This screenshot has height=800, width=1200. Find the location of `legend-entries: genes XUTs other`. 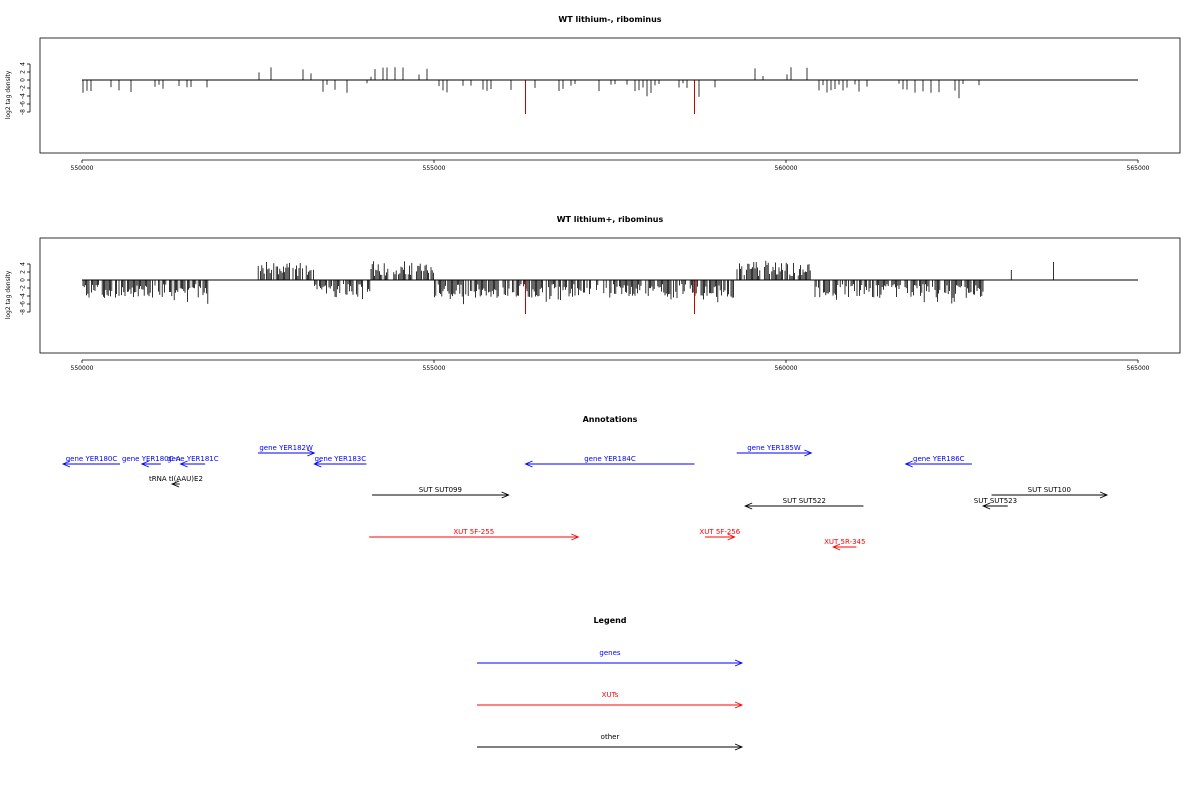

legend-entries: genes XUTs other is located at coordinates (610, 700).